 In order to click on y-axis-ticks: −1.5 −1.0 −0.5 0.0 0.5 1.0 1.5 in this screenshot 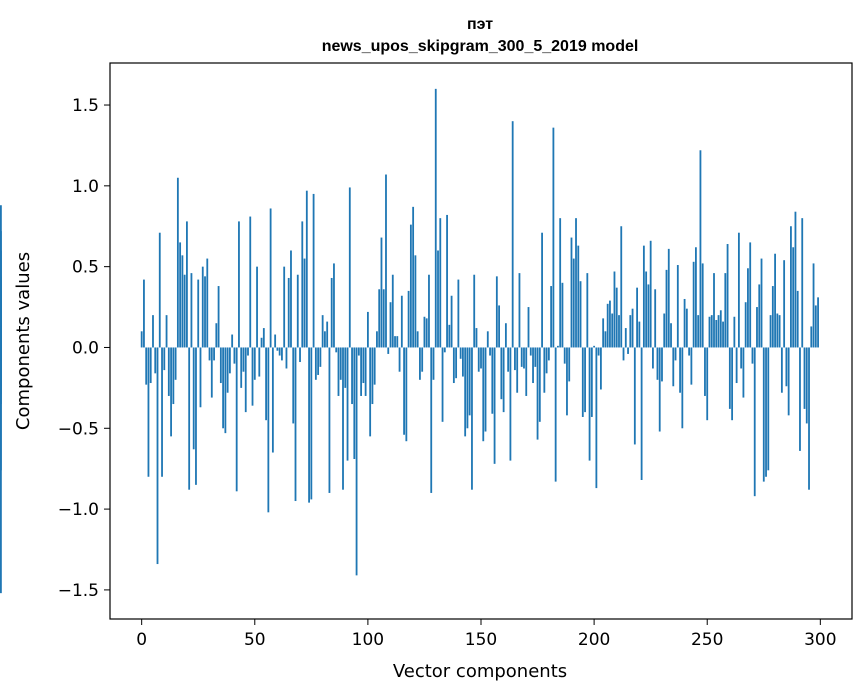, I will do `click(84, 348)`.